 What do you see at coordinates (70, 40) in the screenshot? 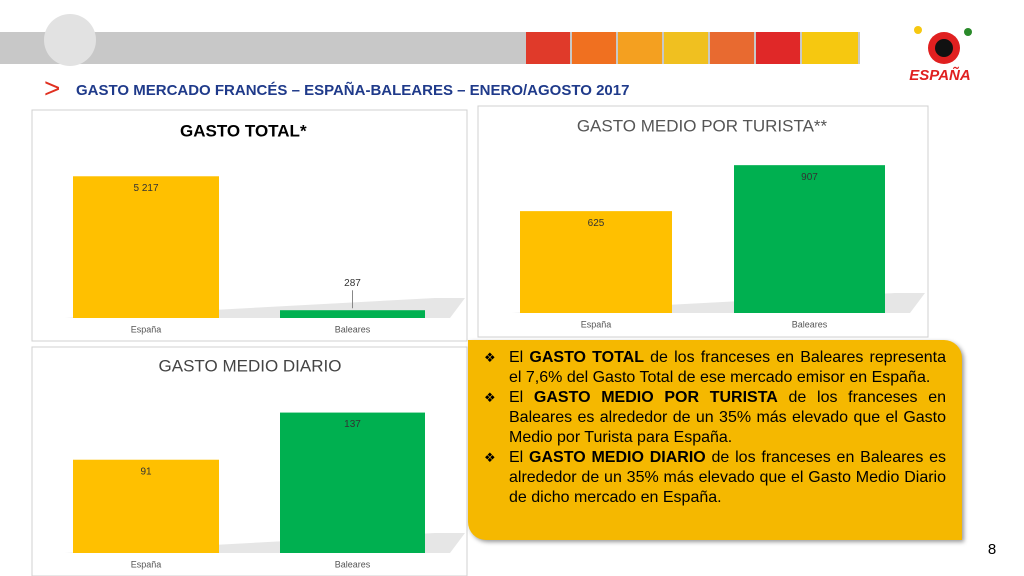
I see `decor-sun` at bounding box center [70, 40].